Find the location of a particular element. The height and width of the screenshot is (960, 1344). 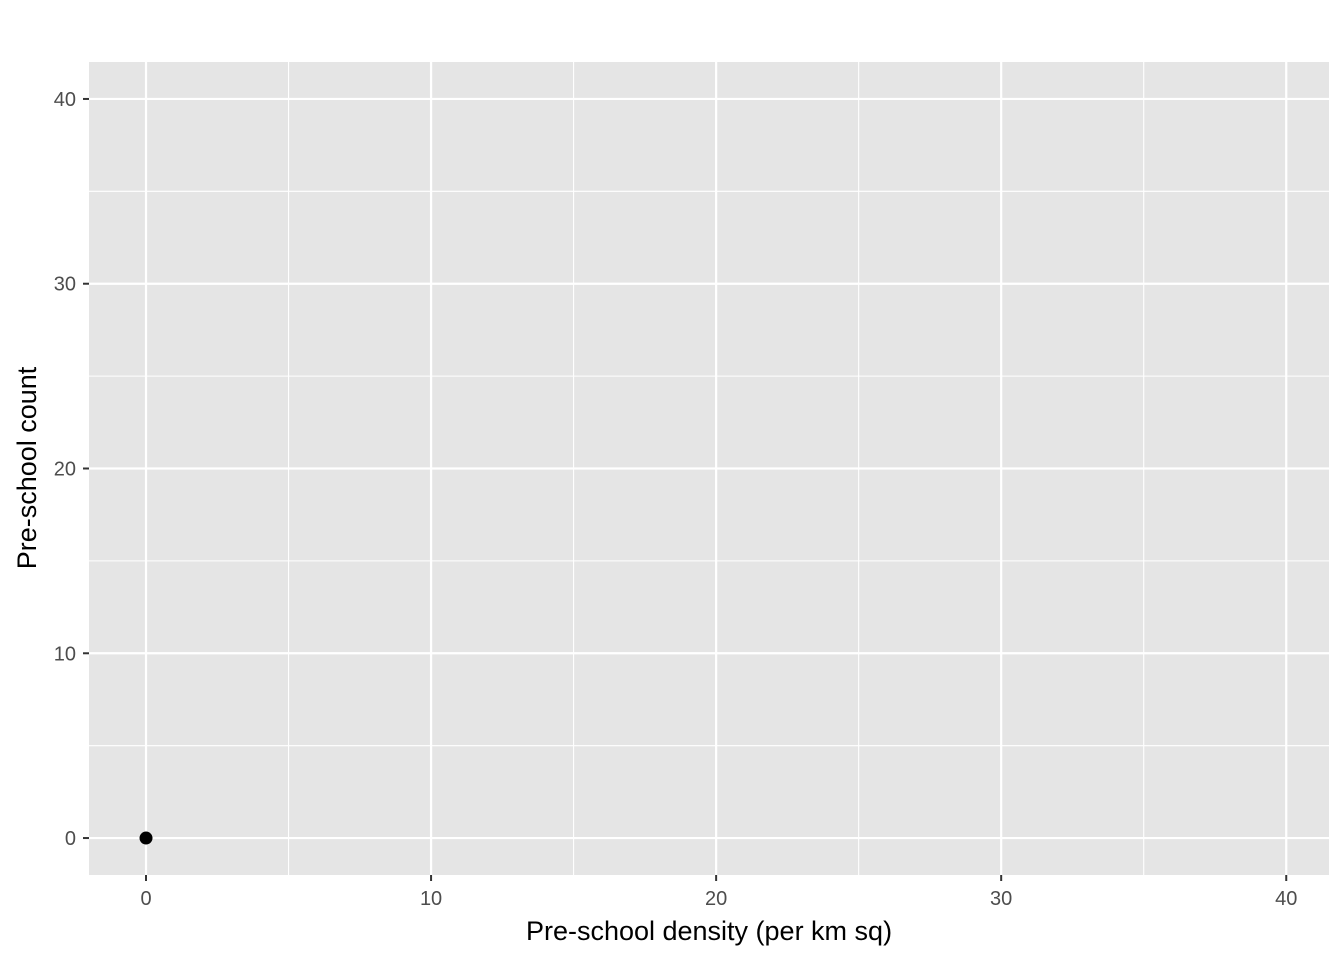

y-axis: 0 10 20 30 40 is located at coordinates (71, 469).